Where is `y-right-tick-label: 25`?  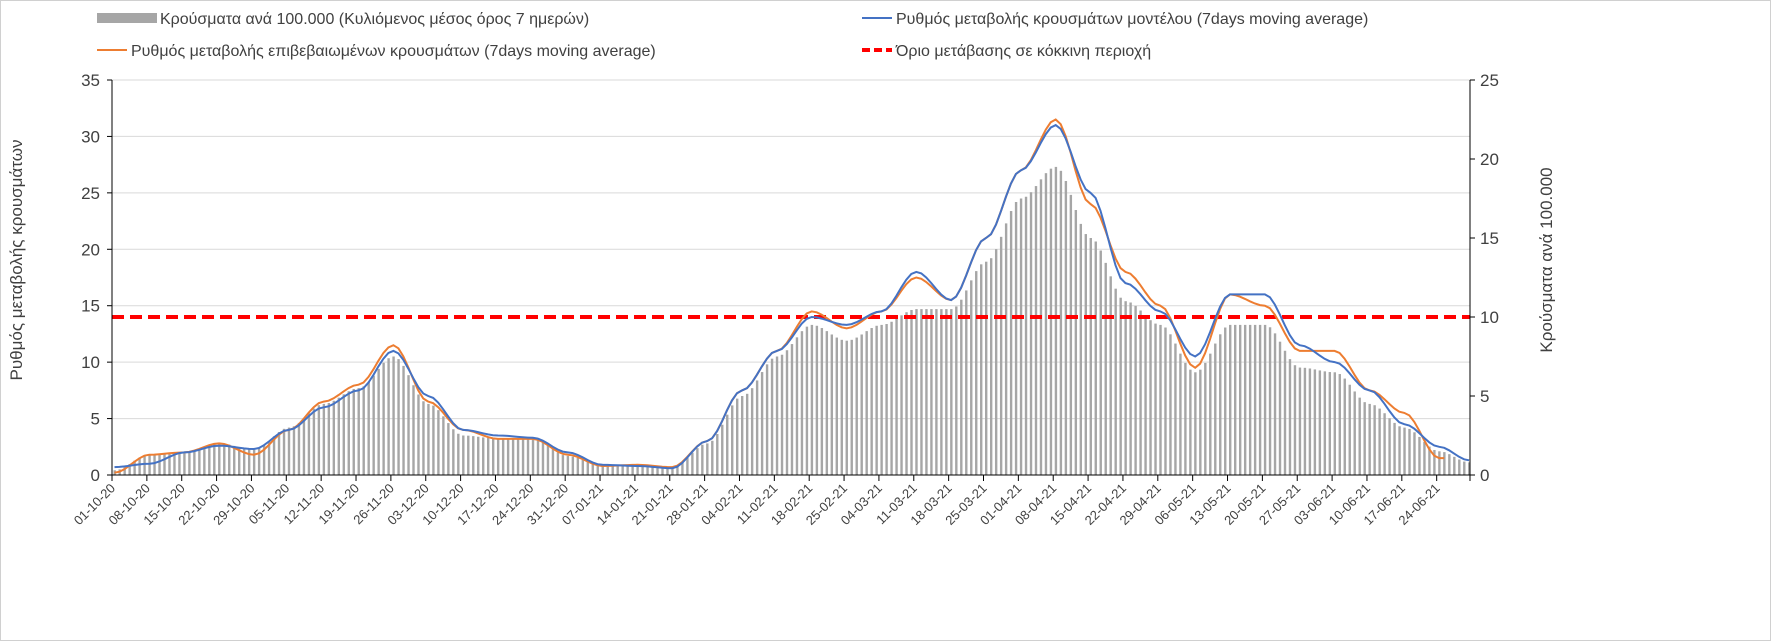 y-right-tick-label: 25 is located at coordinates (1489, 80).